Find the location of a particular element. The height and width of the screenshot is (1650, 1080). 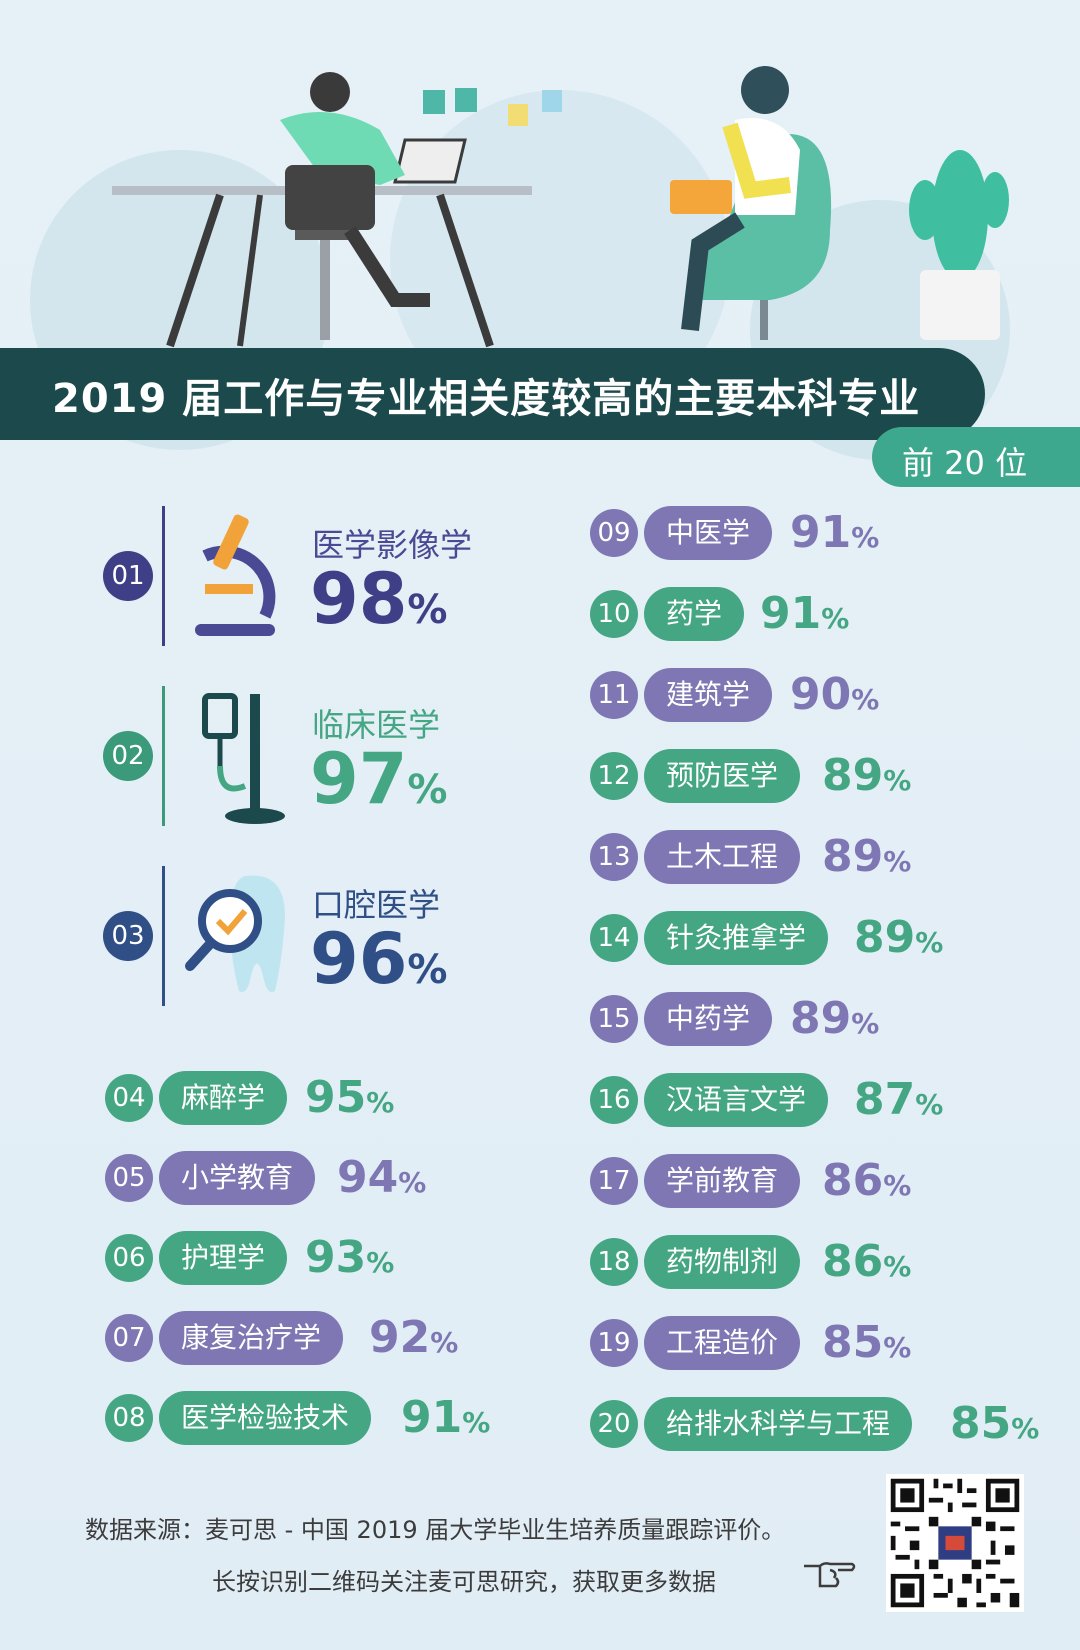

major-pill: 预防医学 is located at coordinates (722, 776).